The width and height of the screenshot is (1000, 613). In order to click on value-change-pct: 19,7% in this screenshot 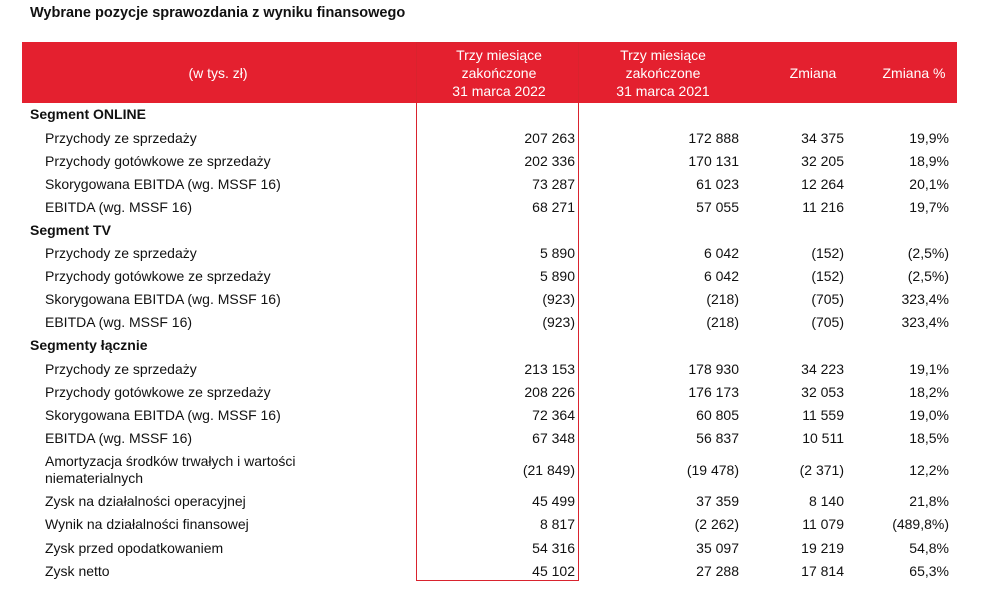, I will do `click(929, 207)`.